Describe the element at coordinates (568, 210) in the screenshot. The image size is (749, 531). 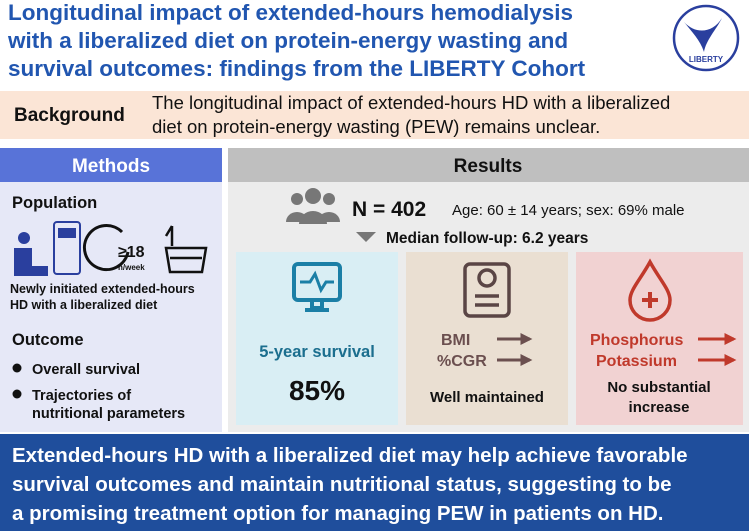
I see `demographics: Age: 60 ± 14 years; sex: 69% male` at that location.